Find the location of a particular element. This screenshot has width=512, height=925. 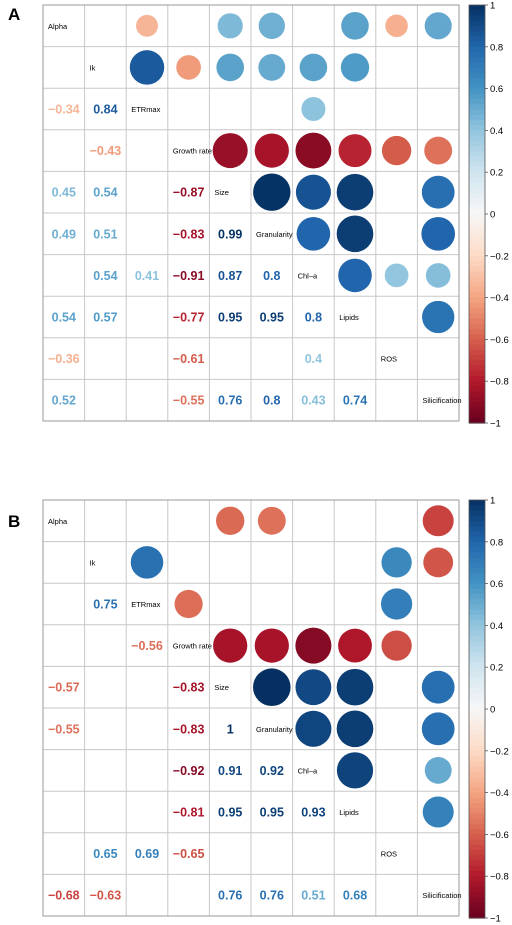

correlation-value: 0.91 is located at coordinates (230, 771).